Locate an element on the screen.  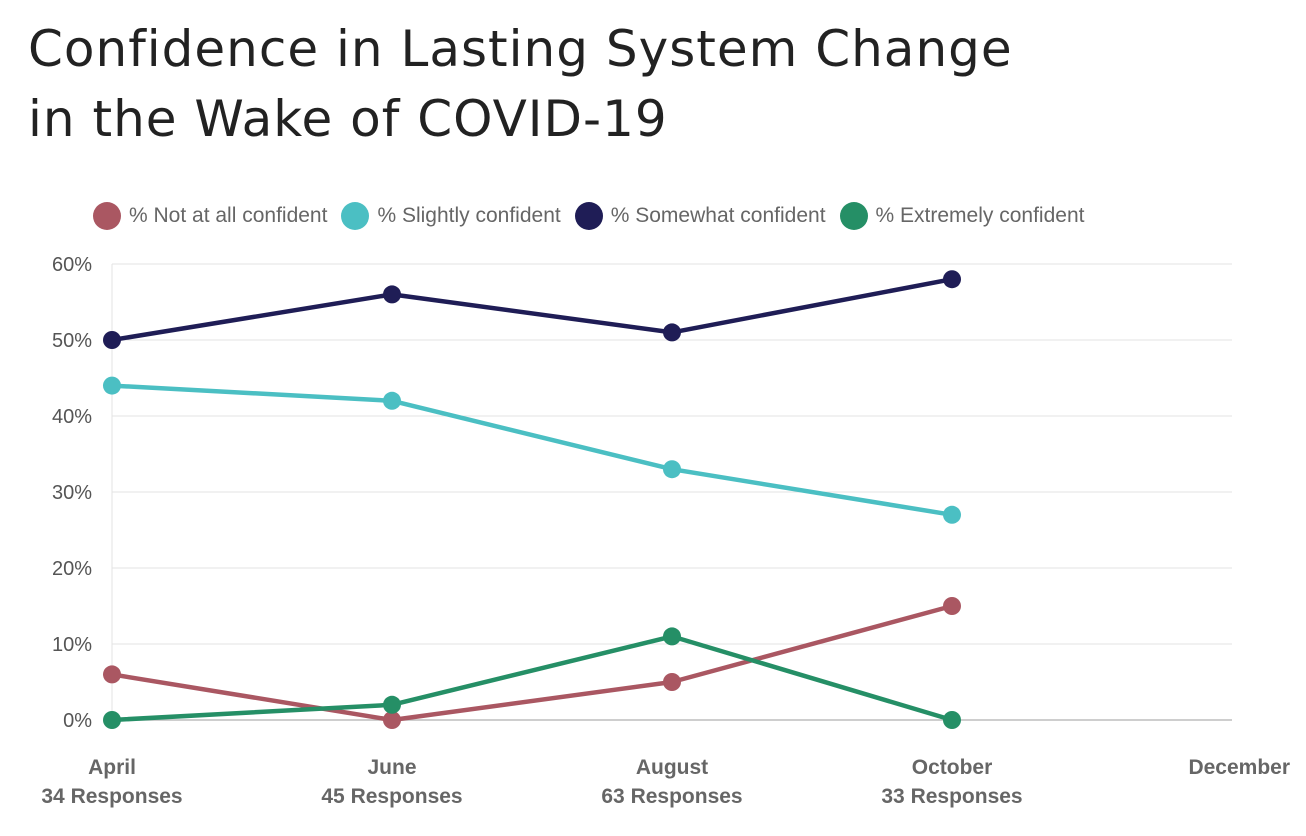
x-tick-label: August is located at coordinates (672, 767).